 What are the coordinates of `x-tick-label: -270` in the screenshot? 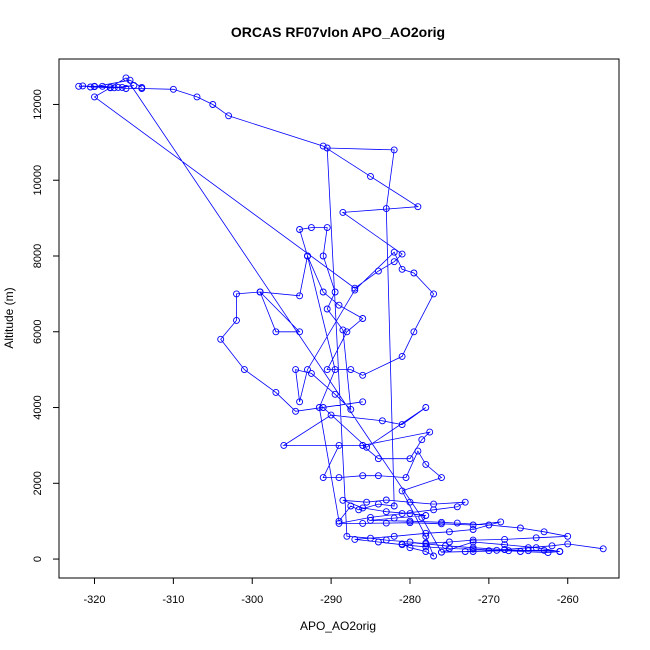 It's located at (489, 600).